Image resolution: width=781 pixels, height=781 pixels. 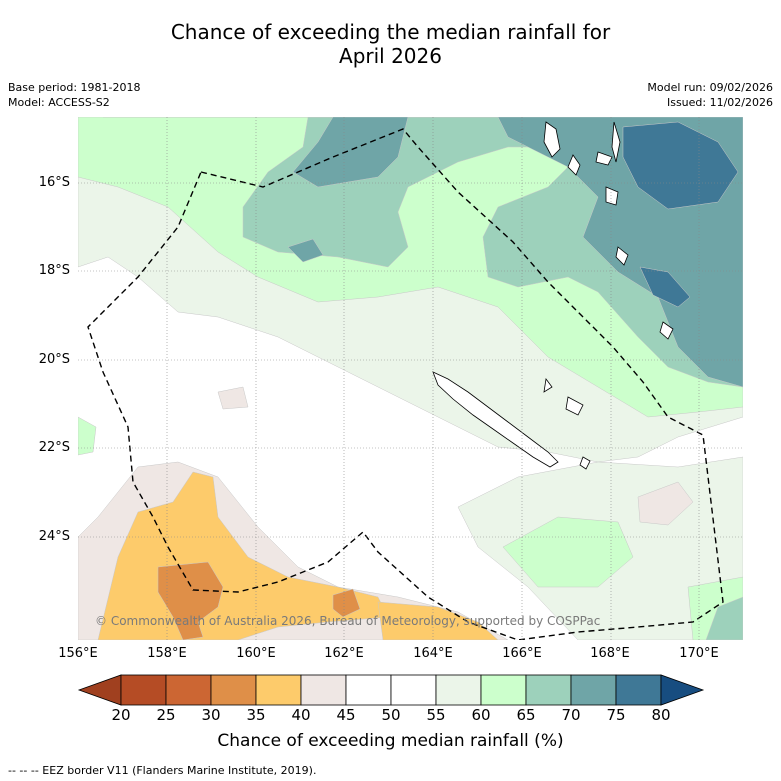 What do you see at coordinates (616, 715) in the screenshot?
I see `colorbar-tick: 75` at bounding box center [616, 715].